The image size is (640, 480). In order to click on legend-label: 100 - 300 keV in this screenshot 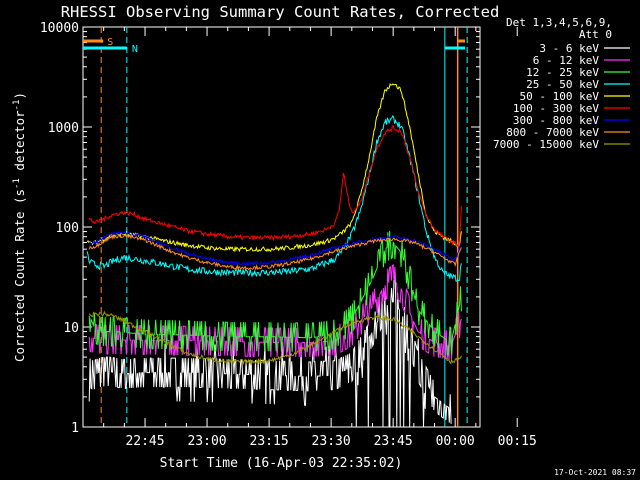, I will do `click(556, 108)`.